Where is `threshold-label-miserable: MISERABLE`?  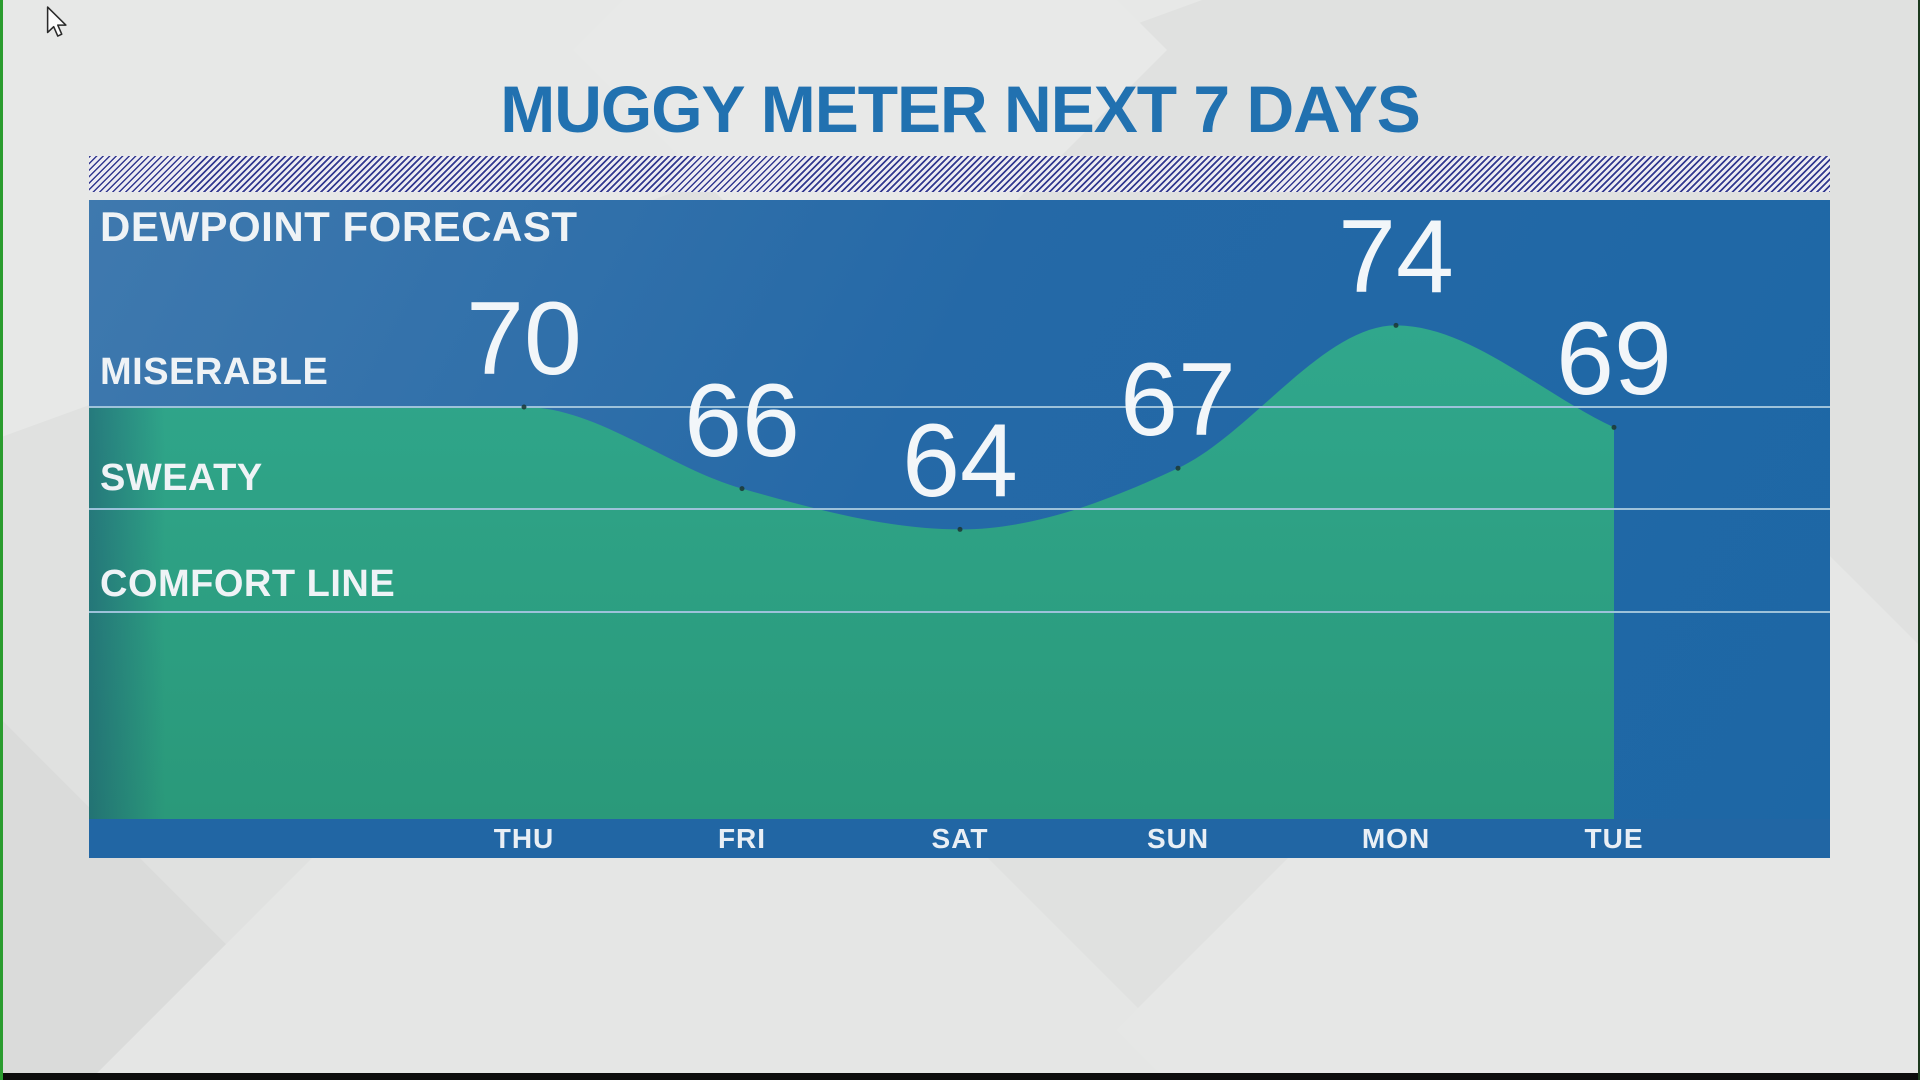 threshold-label-miserable: MISERABLE is located at coordinates (214, 372).